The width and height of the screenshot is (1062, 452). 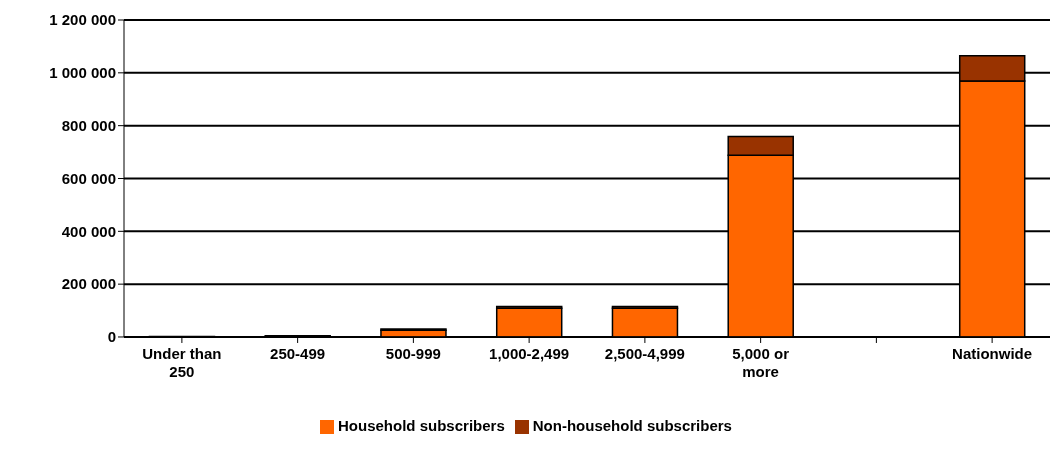 What do you see at coordinates (761, 362) in the screenshot?
I see `x-tick-label: 5,000 or more` at bounding box center [761, 362].